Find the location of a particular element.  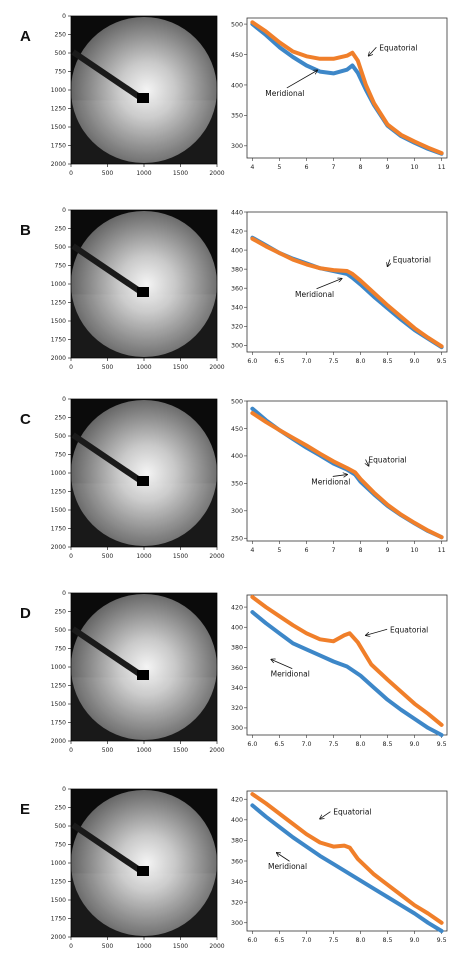

annotation-label: Equatorial is located at coordinates (387, 459).